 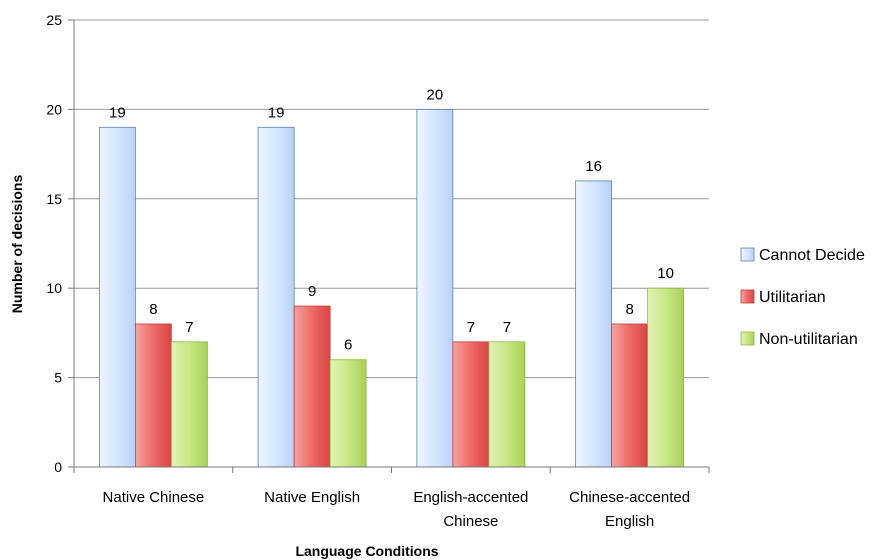 What do you see at coordinates (792, 297) in the screenshot?
I see `legend-label: Utilitarian` at bounding box center [792, 297].